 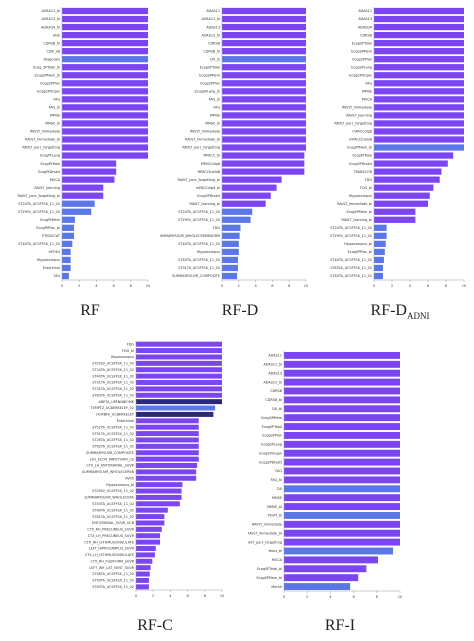 What do you see at coordinates (360, 252) in the screenshot?
I see `category-label: EcogSPPlan_bl` at bounding box center [360, 252].